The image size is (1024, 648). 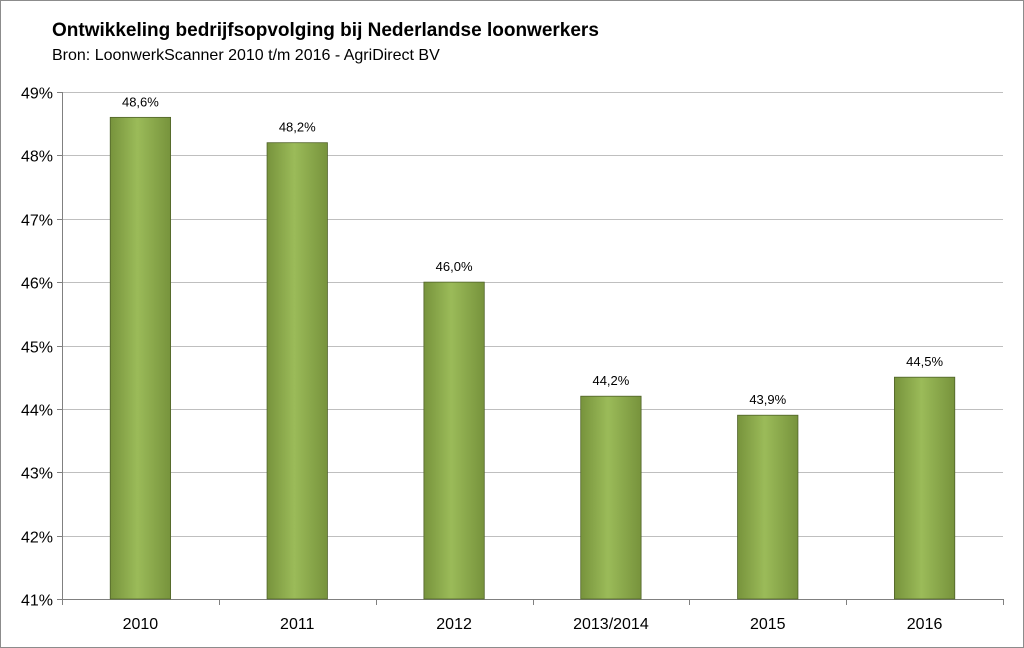 What do you see at coordinates (925, 624) in the screenshot?
I see `x-tick-label: 2016` at bounding box center [925, 624].